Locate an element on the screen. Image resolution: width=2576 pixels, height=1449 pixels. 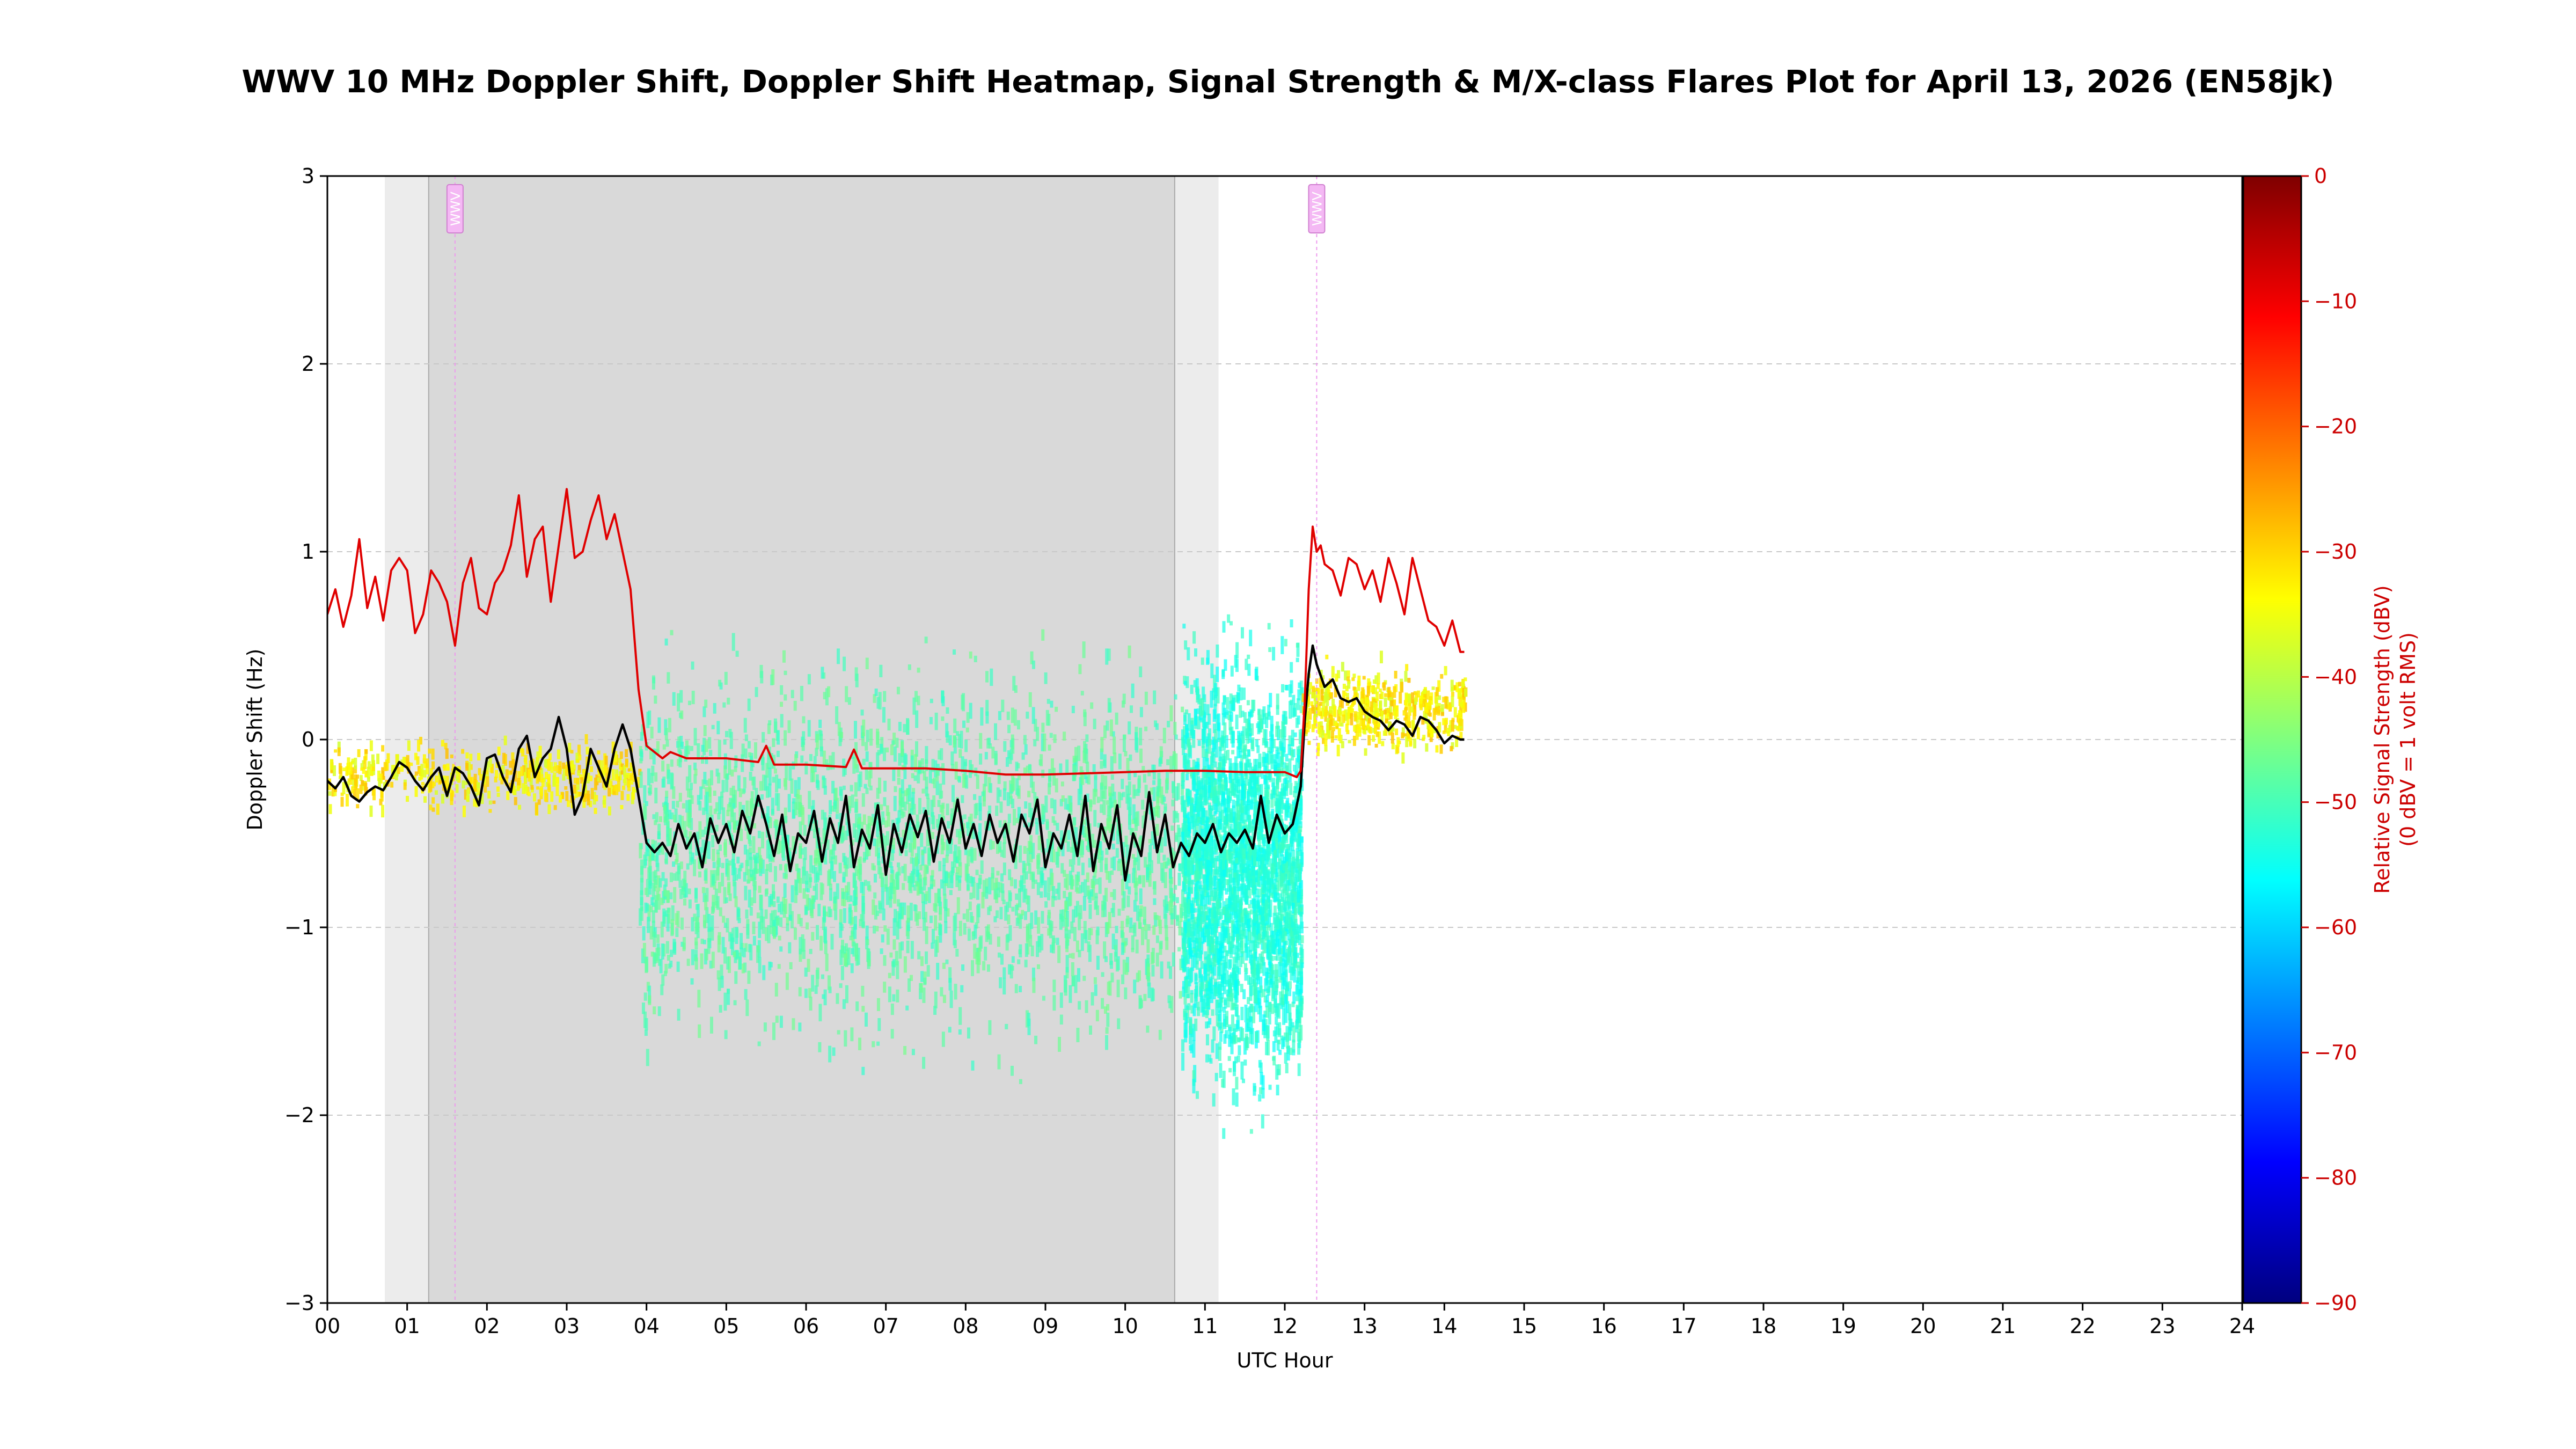
heatmap-cell-1951 is located at coordinates (1025, 740).